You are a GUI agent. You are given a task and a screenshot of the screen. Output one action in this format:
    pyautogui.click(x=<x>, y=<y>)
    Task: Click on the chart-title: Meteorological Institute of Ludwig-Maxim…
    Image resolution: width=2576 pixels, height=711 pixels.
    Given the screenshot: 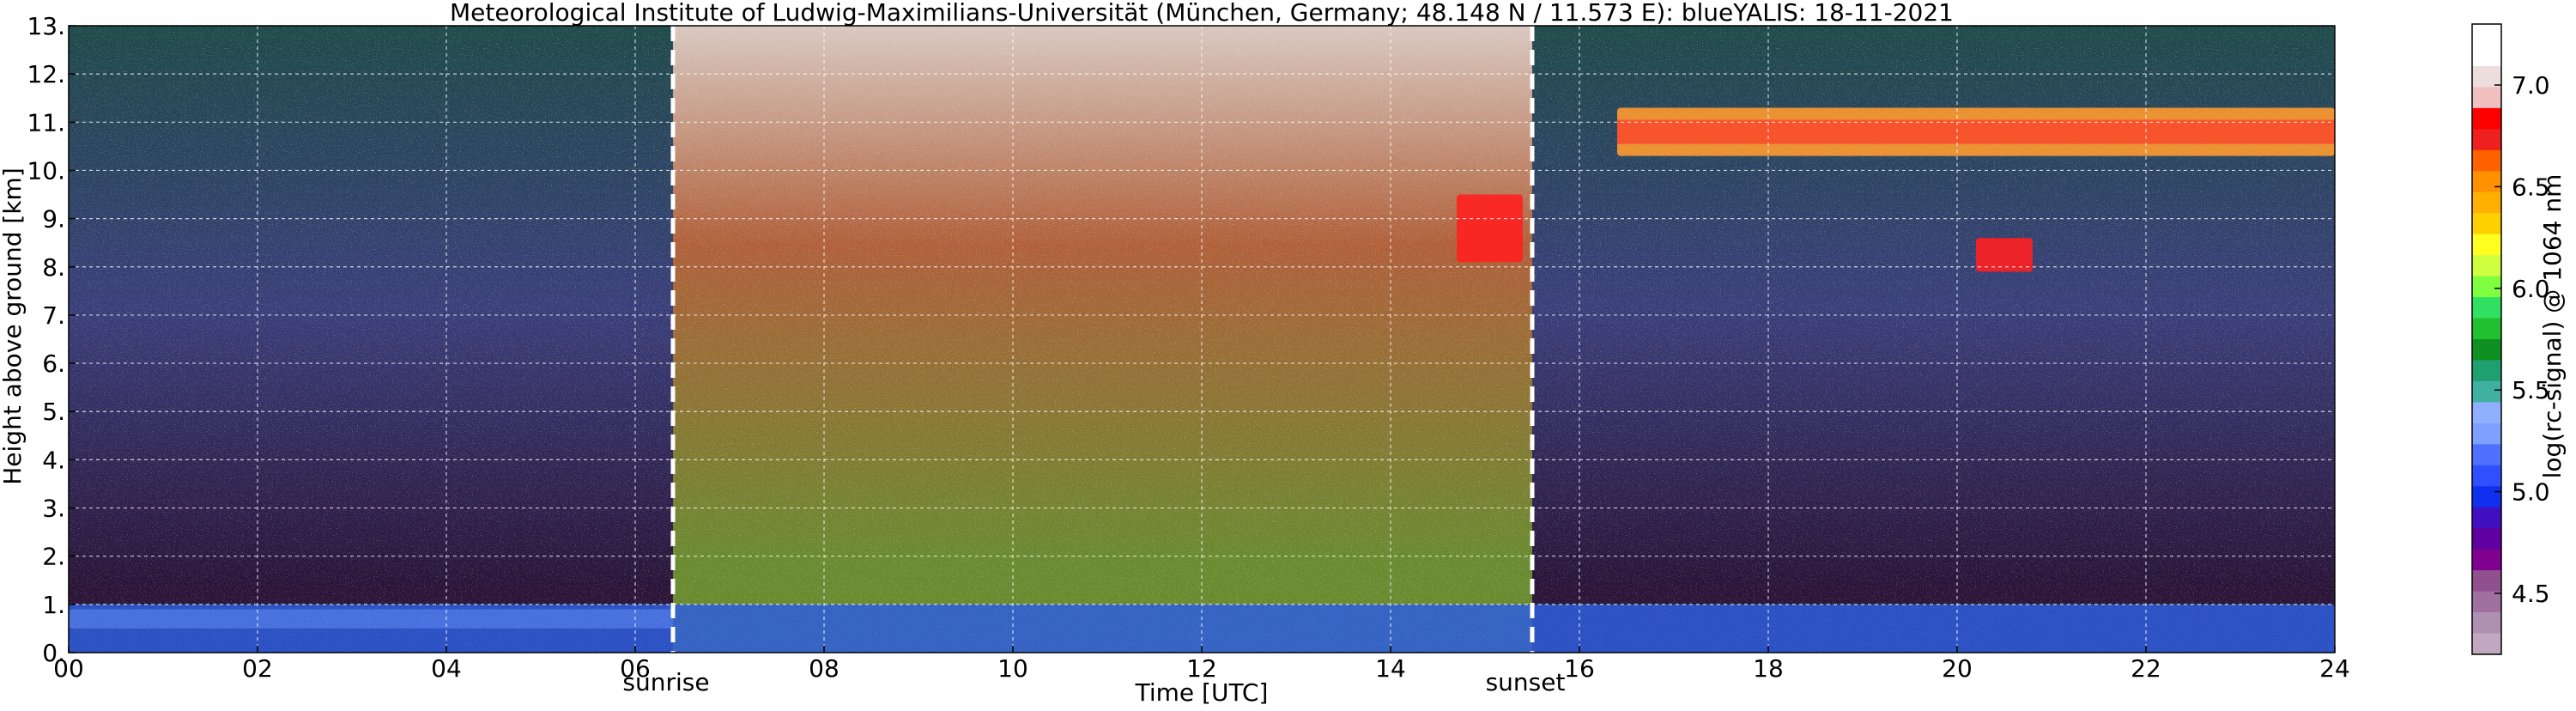 What is the action you would take?
    pyautogui.click(x=1202, y=13)
    